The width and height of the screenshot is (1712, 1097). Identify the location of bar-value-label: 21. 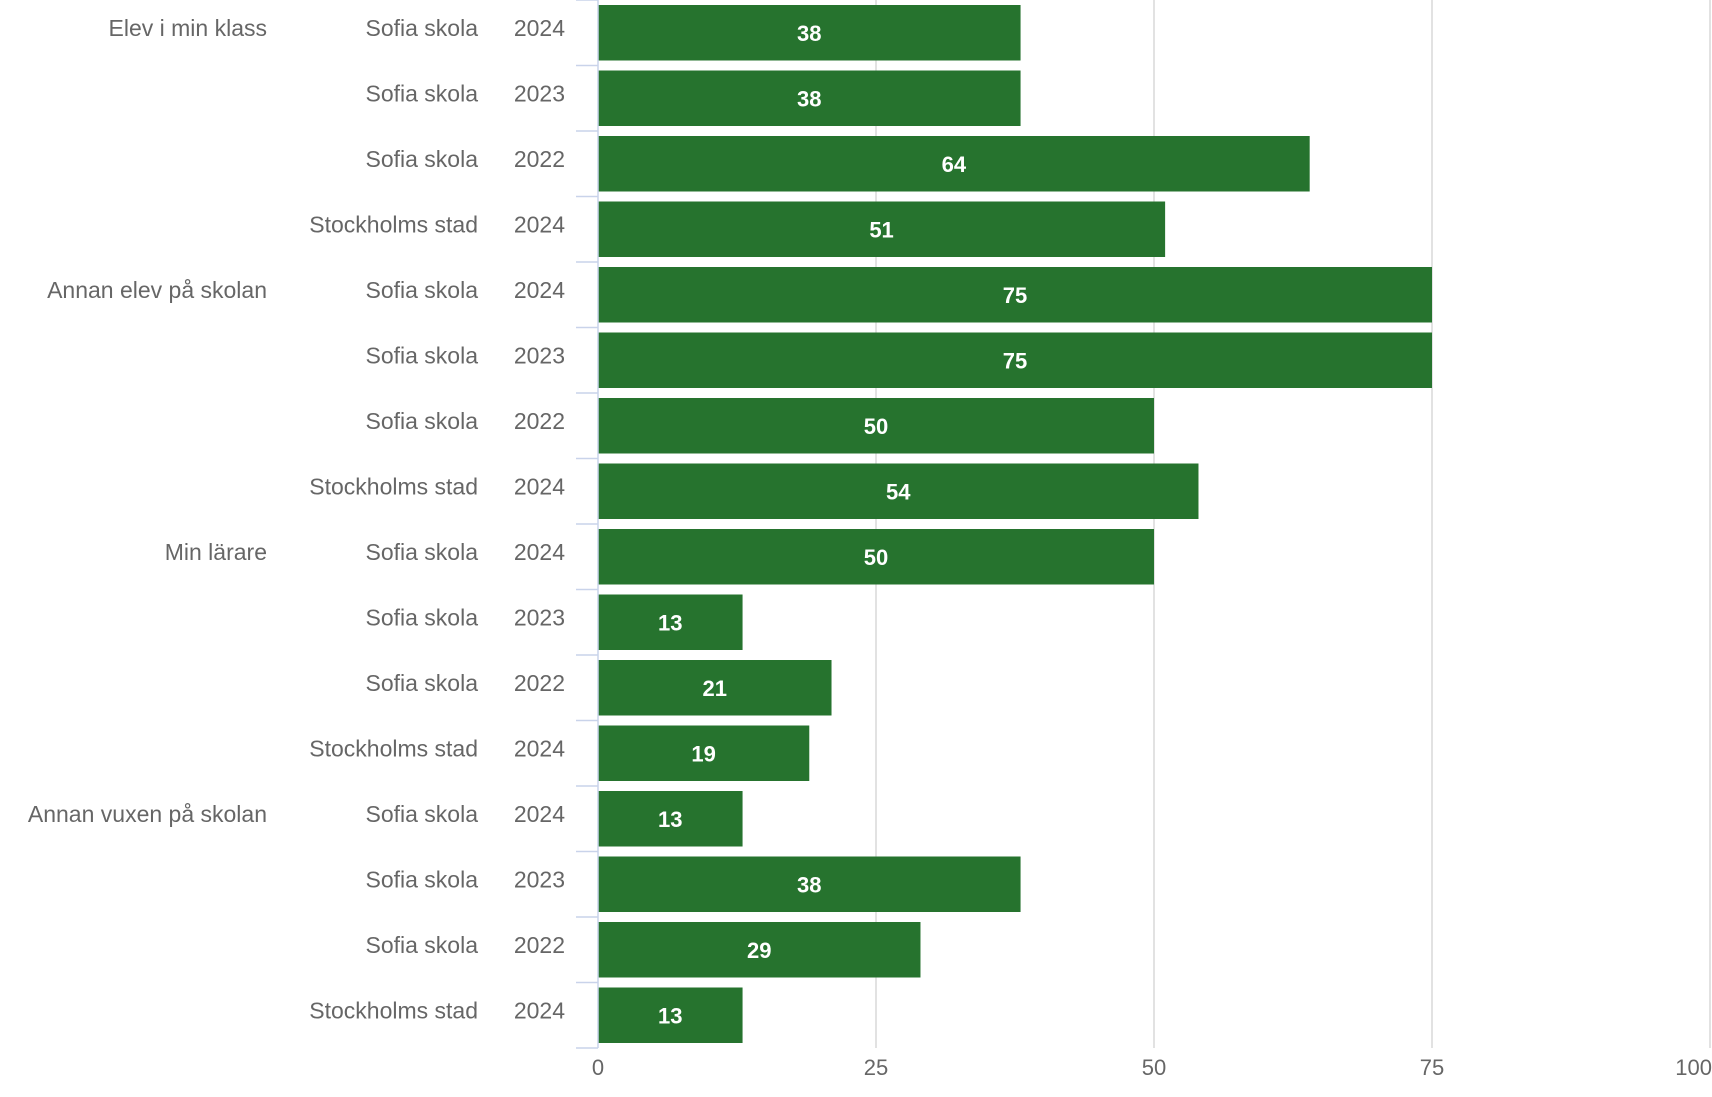
(715, 688).